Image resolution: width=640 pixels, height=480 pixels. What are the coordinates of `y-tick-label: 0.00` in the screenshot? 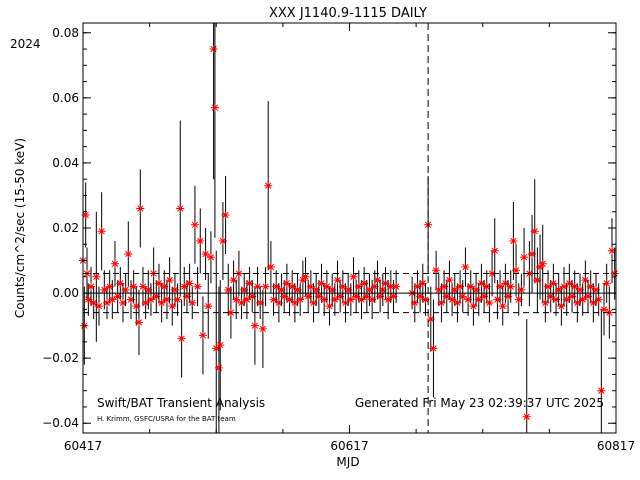 It's located at (65, 293).